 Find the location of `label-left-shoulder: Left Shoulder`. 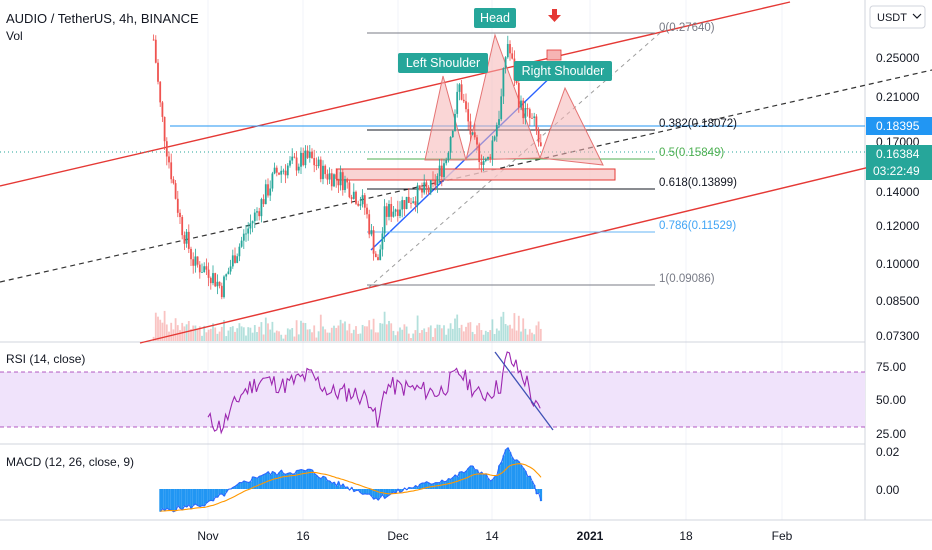

label-left-shoulder: Left Shoulder is located at coordinates (443, 63).